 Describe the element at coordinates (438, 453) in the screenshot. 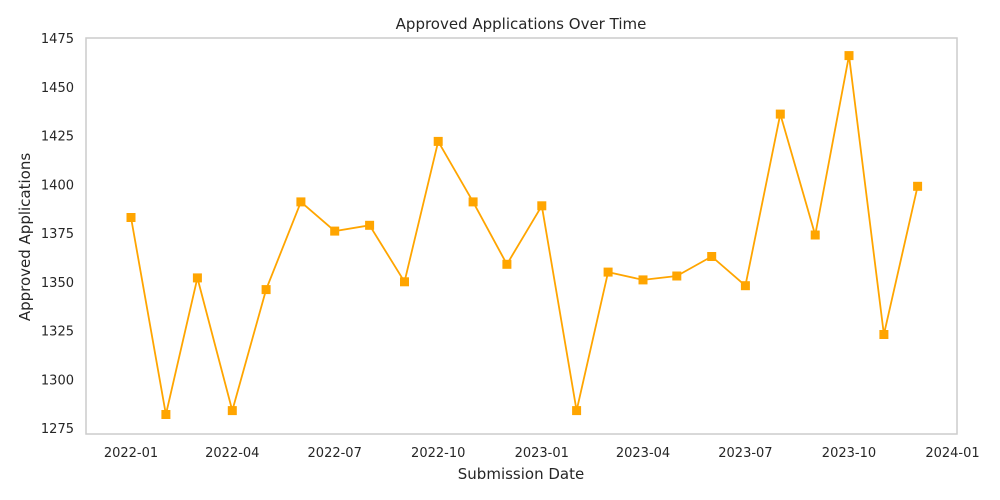

I see `x-tick-label: 2022-10` at that location.